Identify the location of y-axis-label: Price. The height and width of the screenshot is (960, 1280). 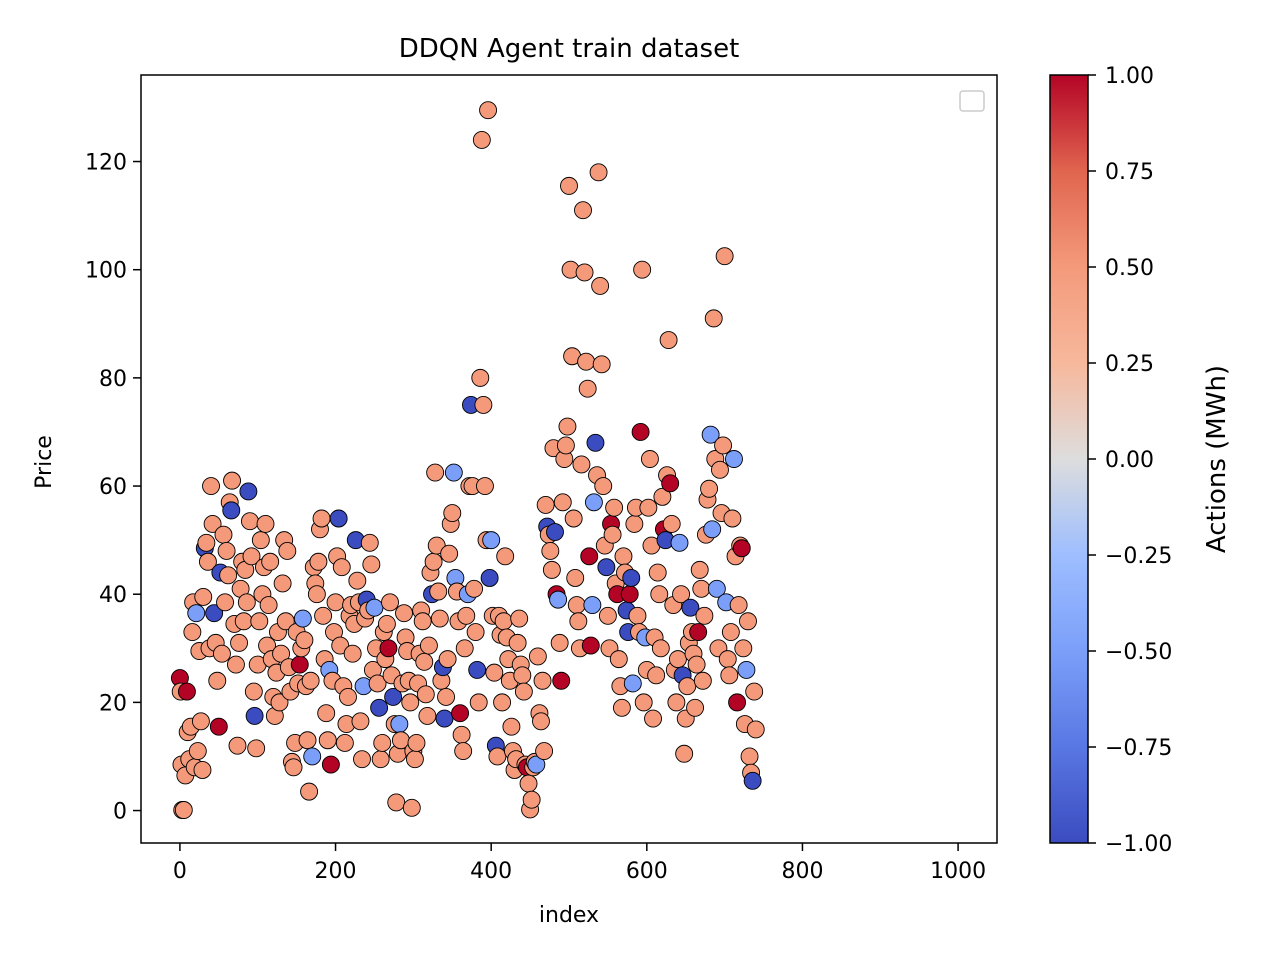
(44, 462).